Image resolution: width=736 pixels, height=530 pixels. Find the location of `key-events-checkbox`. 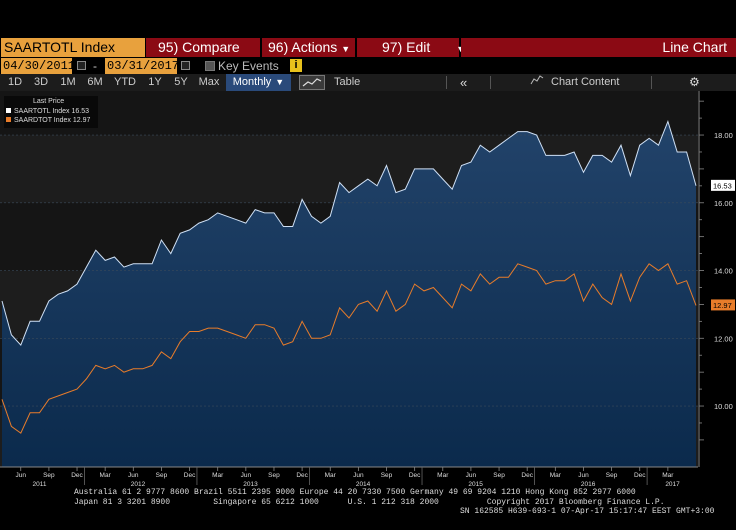

key-events-checkbox is located at coordinates (210, 66).